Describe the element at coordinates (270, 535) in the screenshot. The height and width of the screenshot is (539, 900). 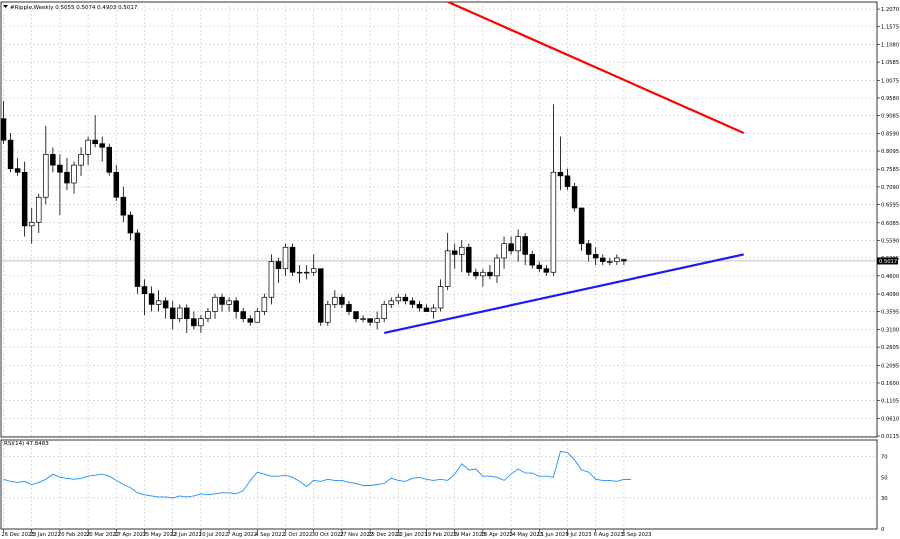
I see `x-tick-label: 4 Sep 2022` at that location.